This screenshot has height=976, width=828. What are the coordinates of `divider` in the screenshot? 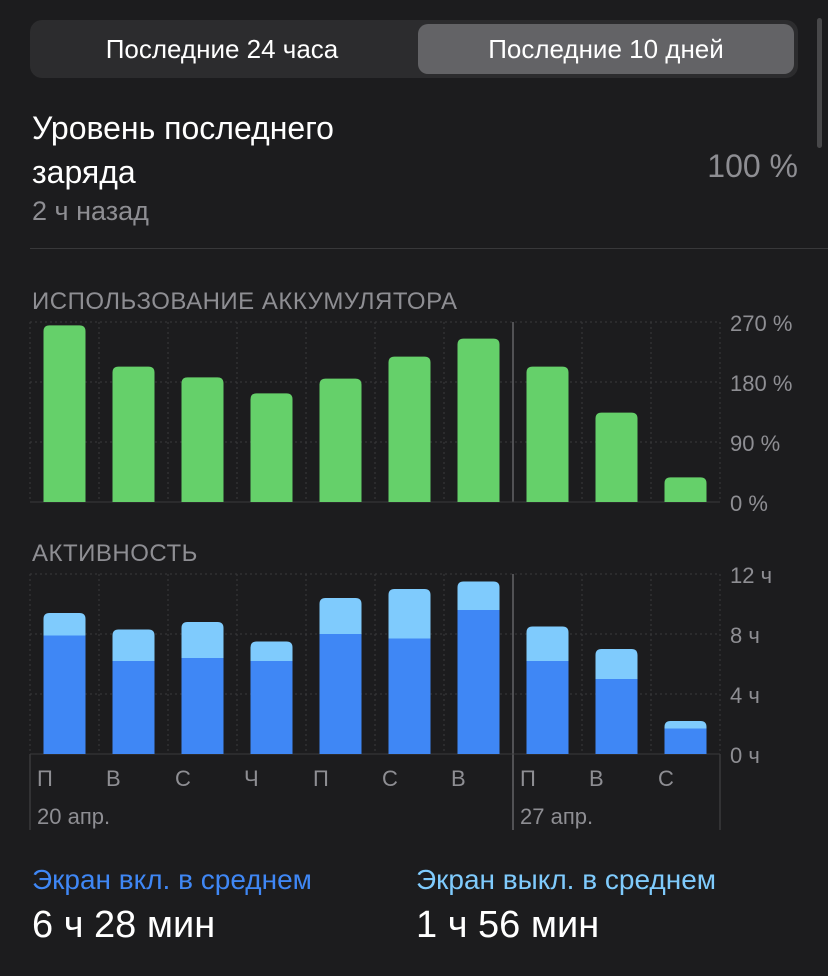 It's located at (429, 248).